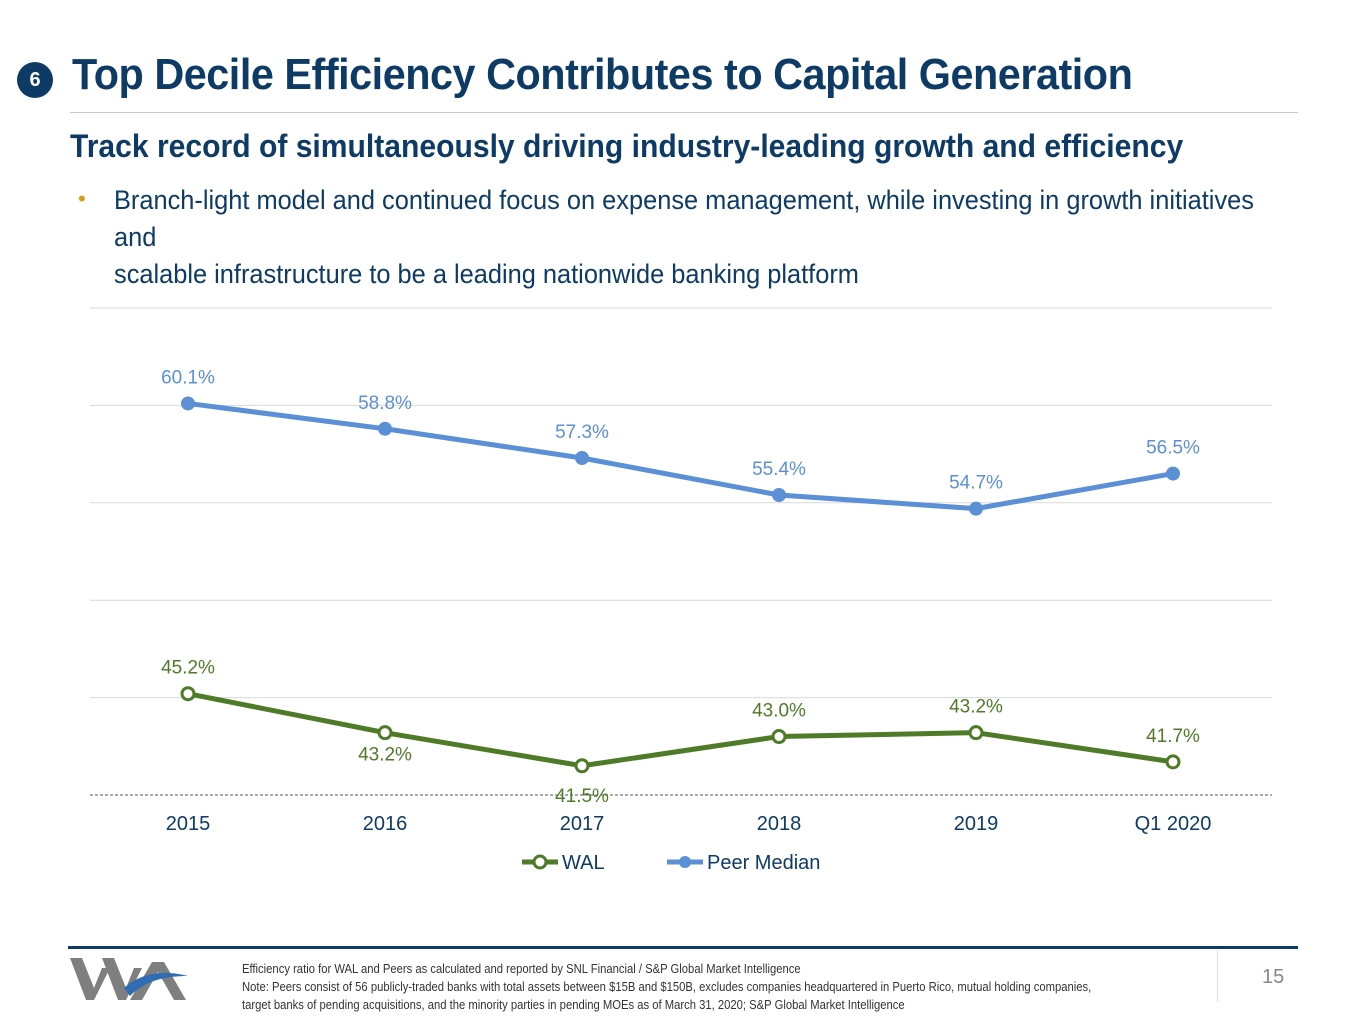  Describe the element at coordinates (385, 403) in the screenshot. I see `data-label: 58.8%` at that location.